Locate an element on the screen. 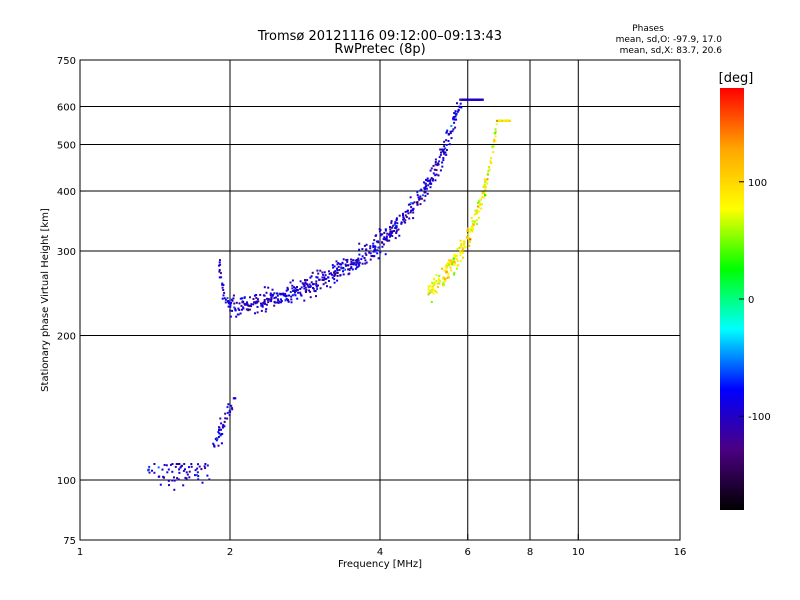 The height and width of the screenshot is (600, 800). phase-stats-heading: Phases is located at coordinates (648, 29).